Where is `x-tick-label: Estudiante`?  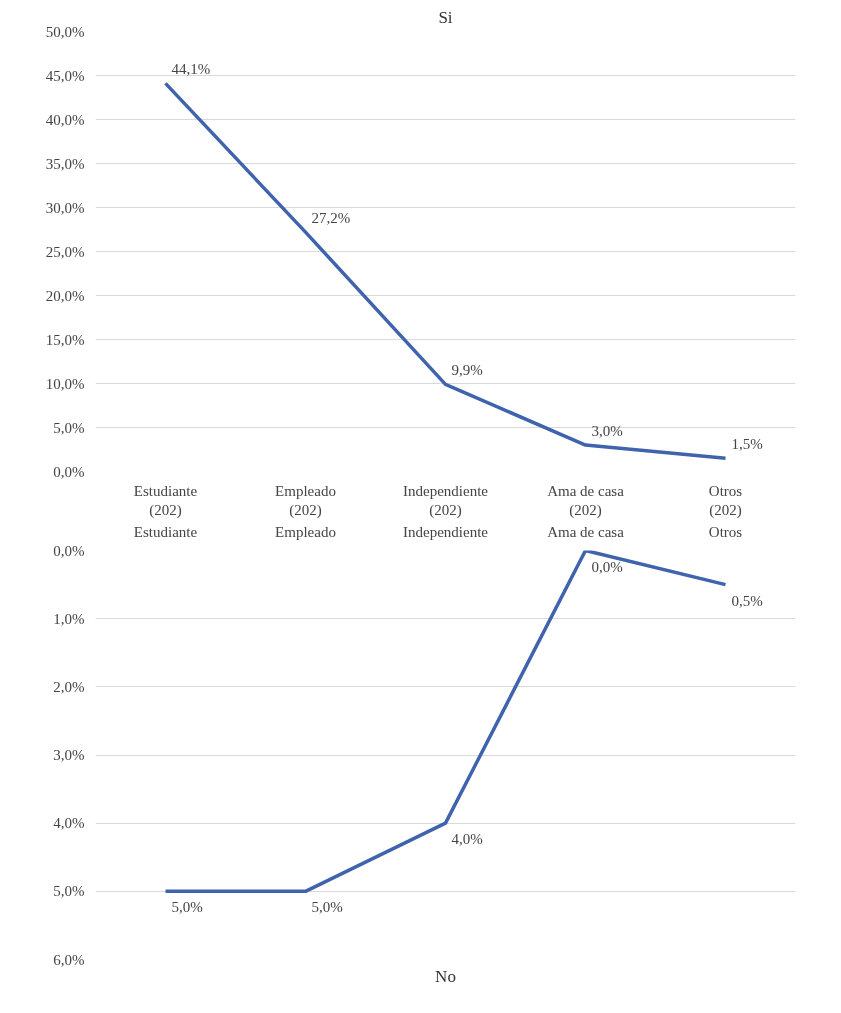 x-tick-label: Estudiante is located at coordinates (165, 531).